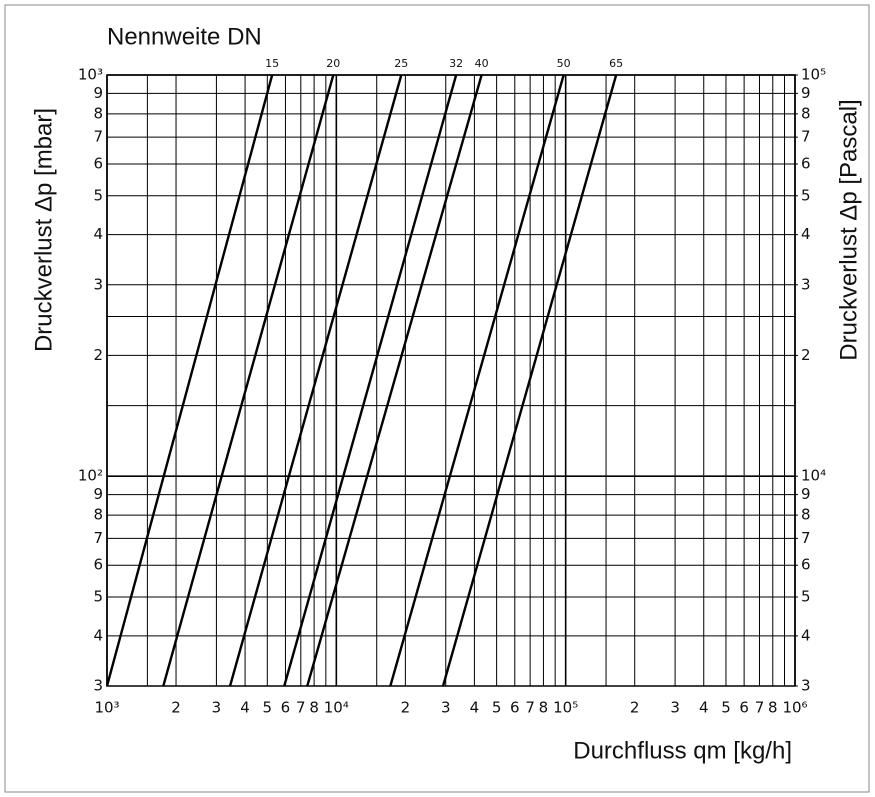 This screenshot has height=797, width=875. Describe the element at coordinates (189, 380) in the screenshot. I see `series-line` at that location.